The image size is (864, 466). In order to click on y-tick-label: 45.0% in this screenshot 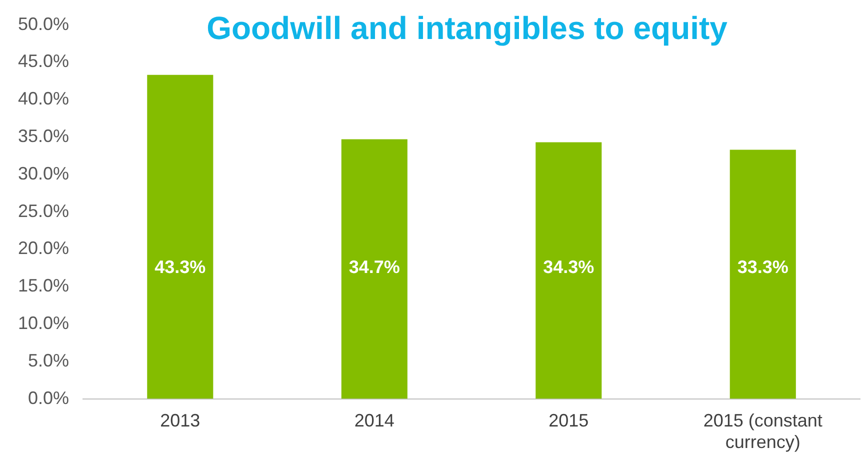, I will do `click(44, 61)`.